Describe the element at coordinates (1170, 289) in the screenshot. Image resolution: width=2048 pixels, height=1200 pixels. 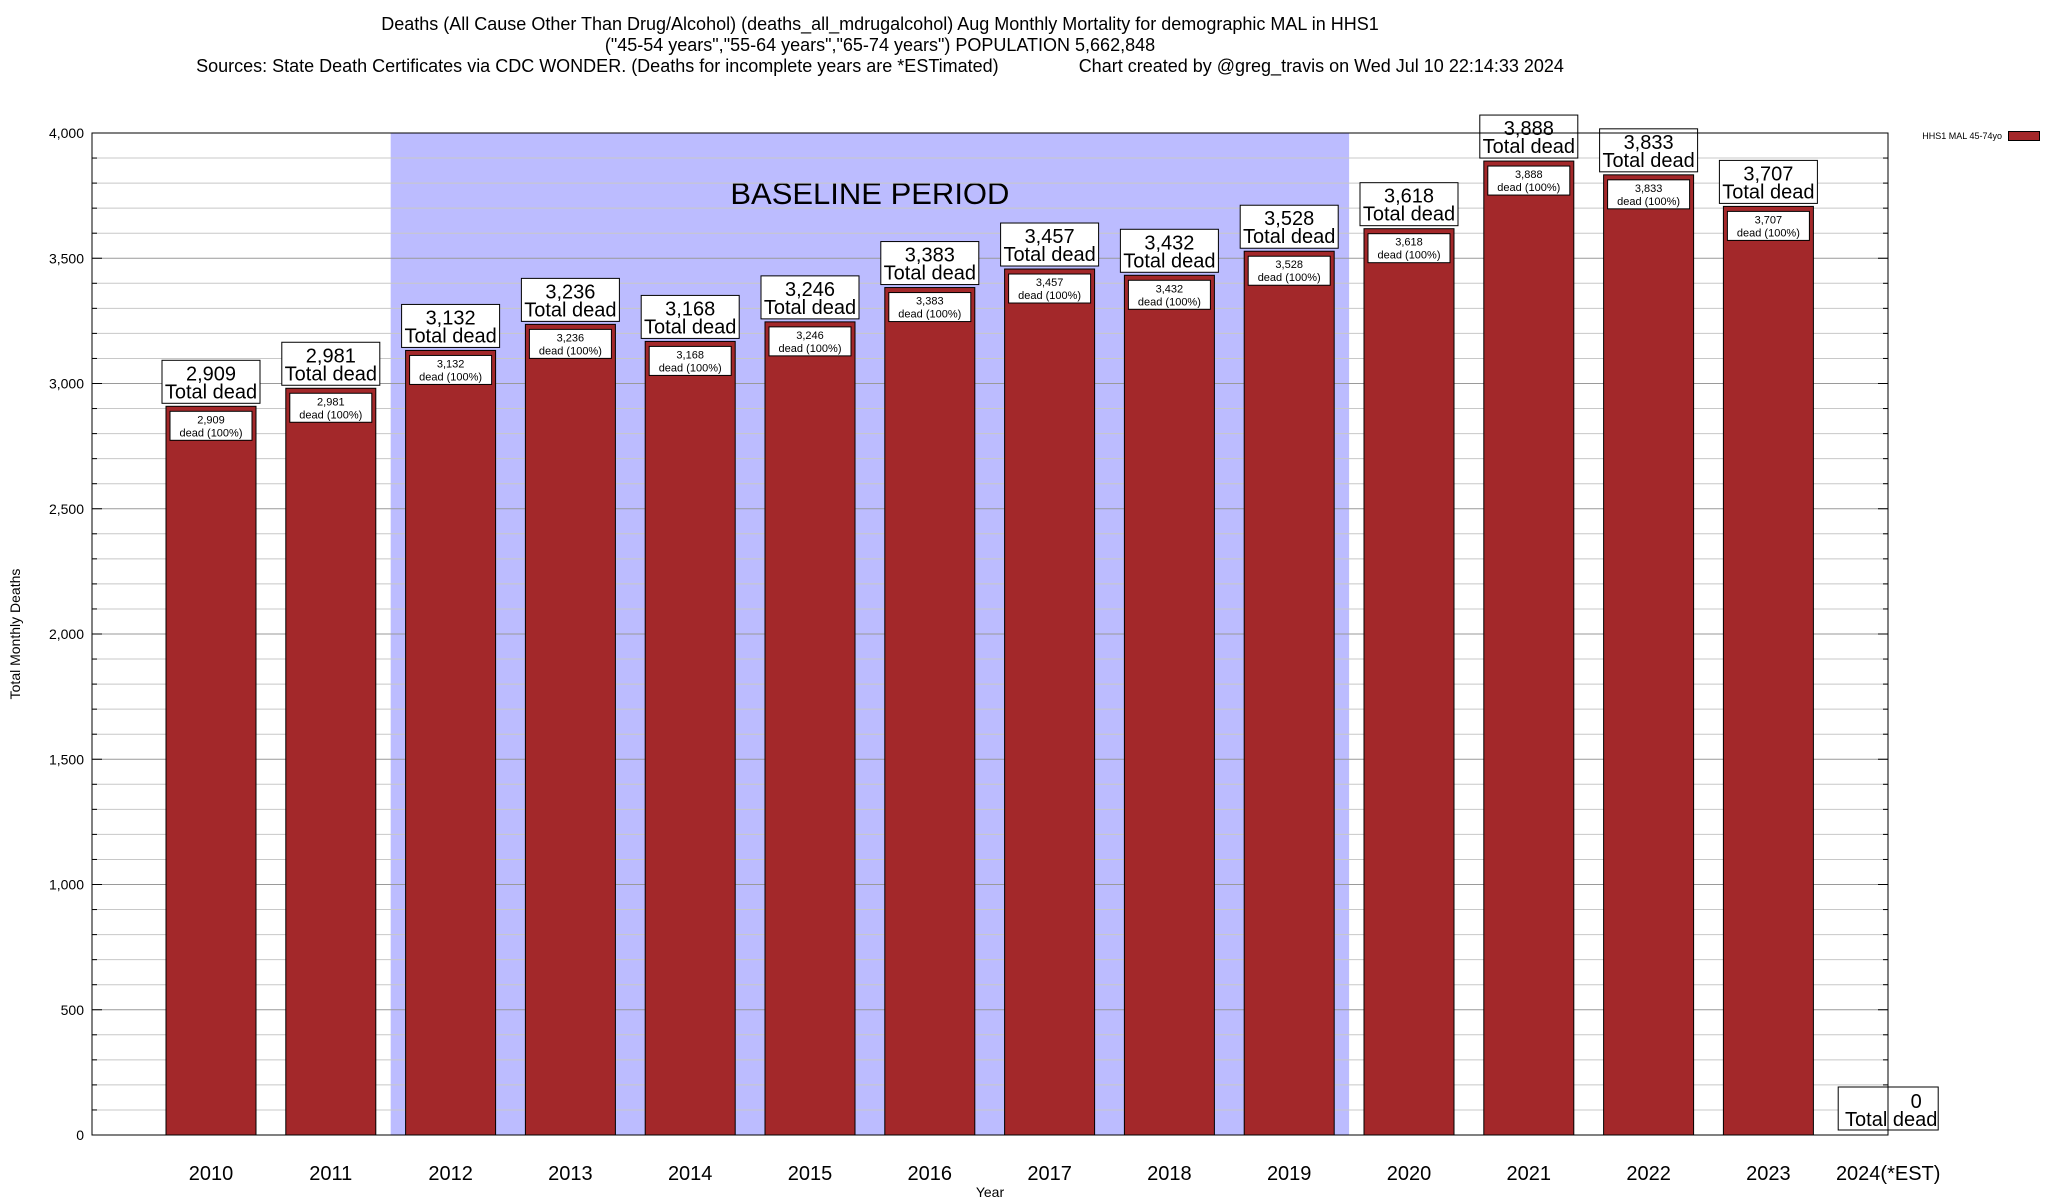
I see `bar-inner-value-label: 3,432` at that location.